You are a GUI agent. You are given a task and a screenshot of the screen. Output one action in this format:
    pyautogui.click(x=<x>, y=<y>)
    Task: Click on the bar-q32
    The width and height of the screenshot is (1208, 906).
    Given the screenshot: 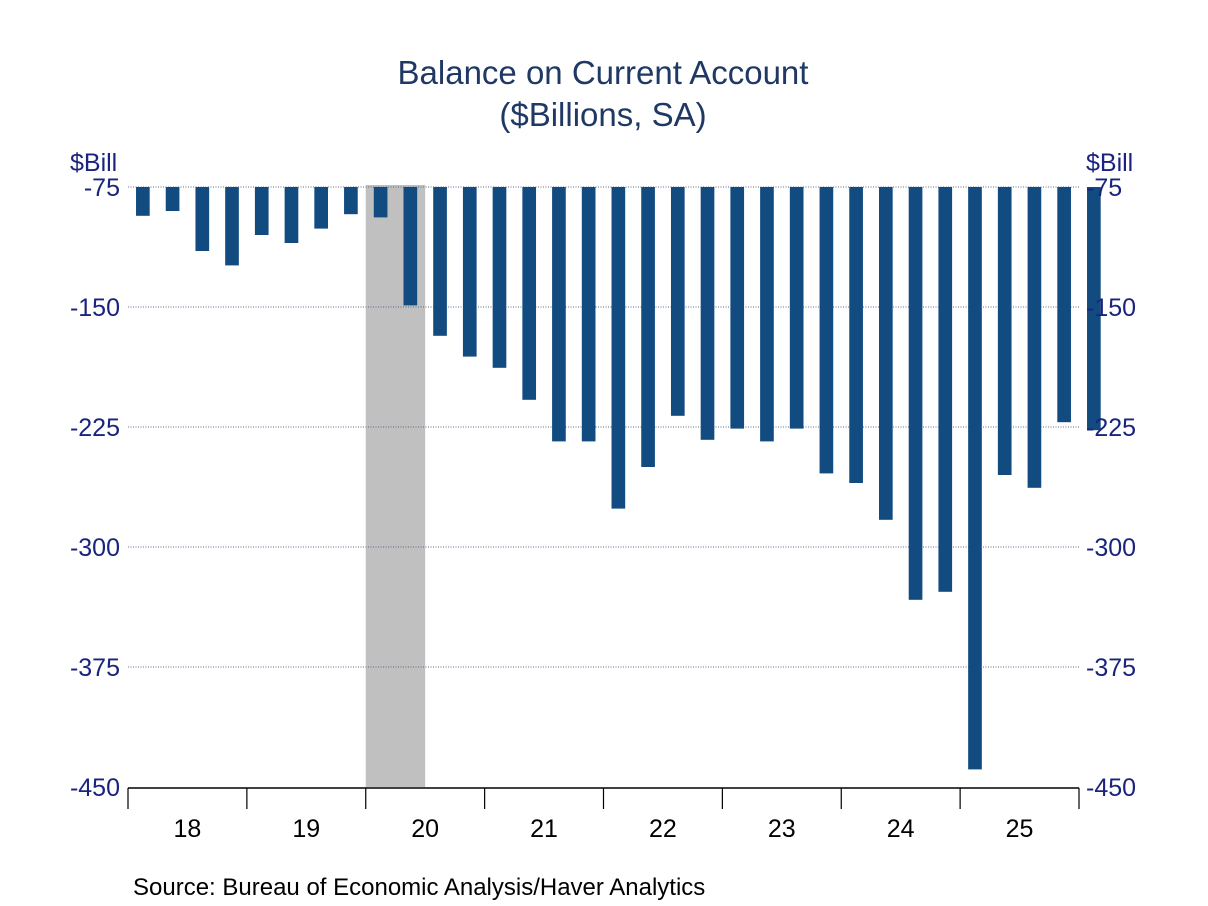 What is the action you would take?
    pyautogui.click(x=1094, y=309)
    